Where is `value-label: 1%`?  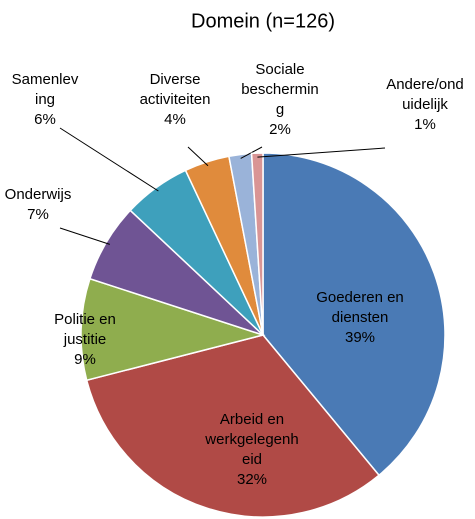
value-label: 1% is located at coordinates (425, 124).